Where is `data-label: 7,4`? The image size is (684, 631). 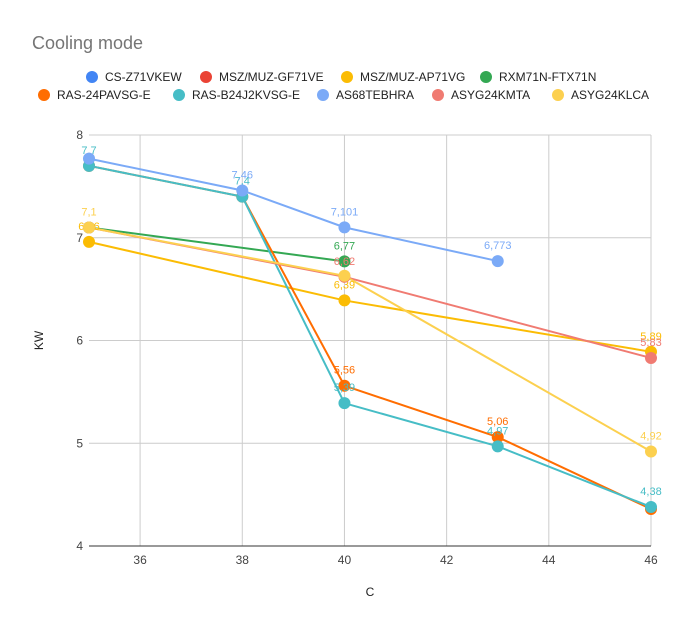 data-label: 7,4 is located at coordinates (242, 182).